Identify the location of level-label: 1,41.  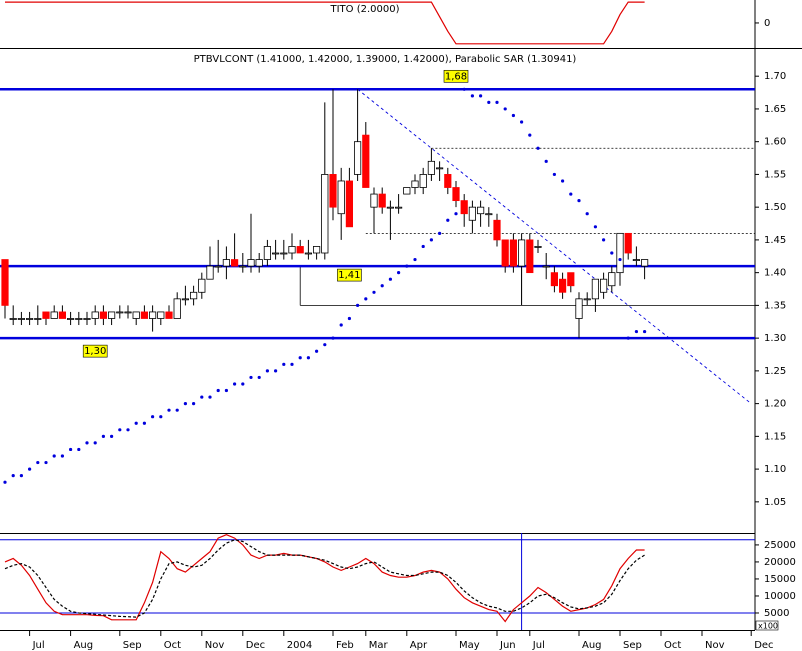
(349, 275).